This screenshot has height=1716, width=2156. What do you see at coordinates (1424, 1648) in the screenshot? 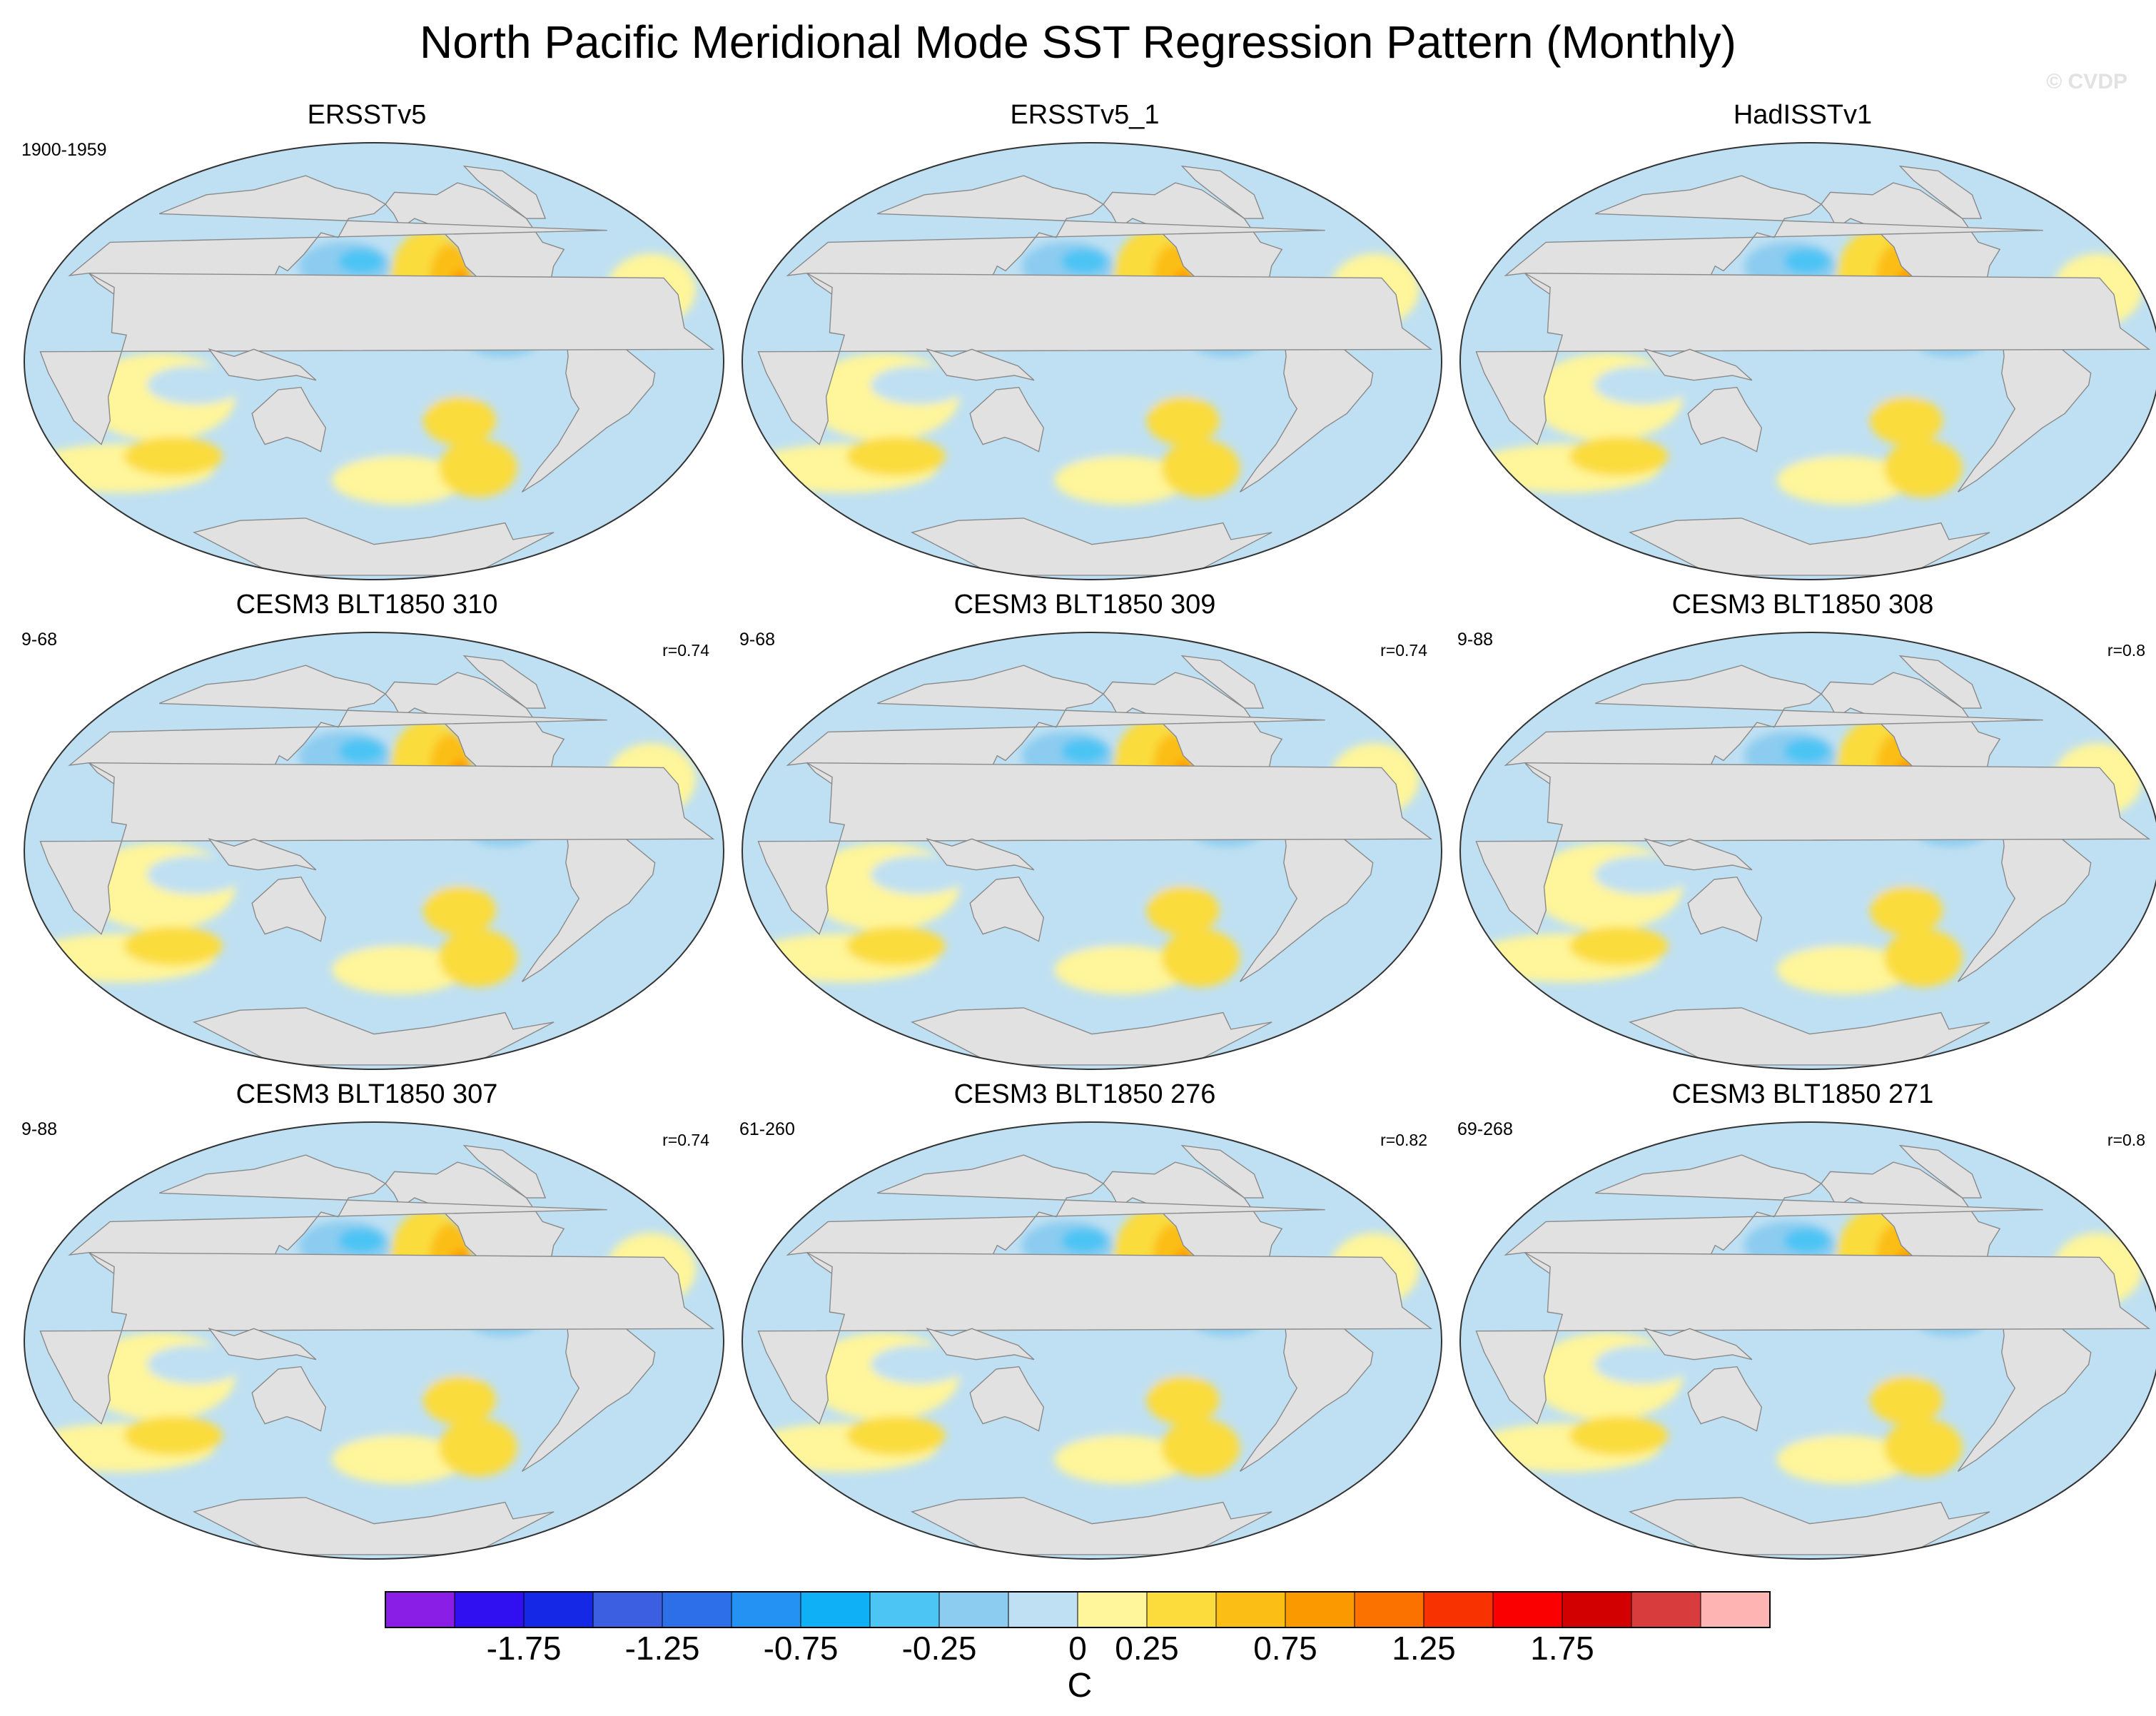
I see `colorbar-tick-label: 1.25` at bounding box center [1424, 1648].